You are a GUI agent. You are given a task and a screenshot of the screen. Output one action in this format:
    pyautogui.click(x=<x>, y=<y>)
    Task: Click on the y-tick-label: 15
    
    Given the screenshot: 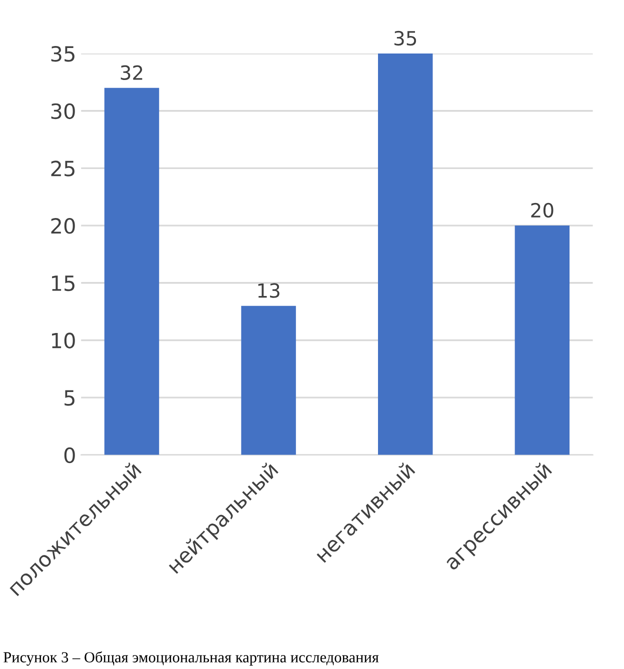 What is the action you would take?
    pyautogui.click(x=63, y=284)
    